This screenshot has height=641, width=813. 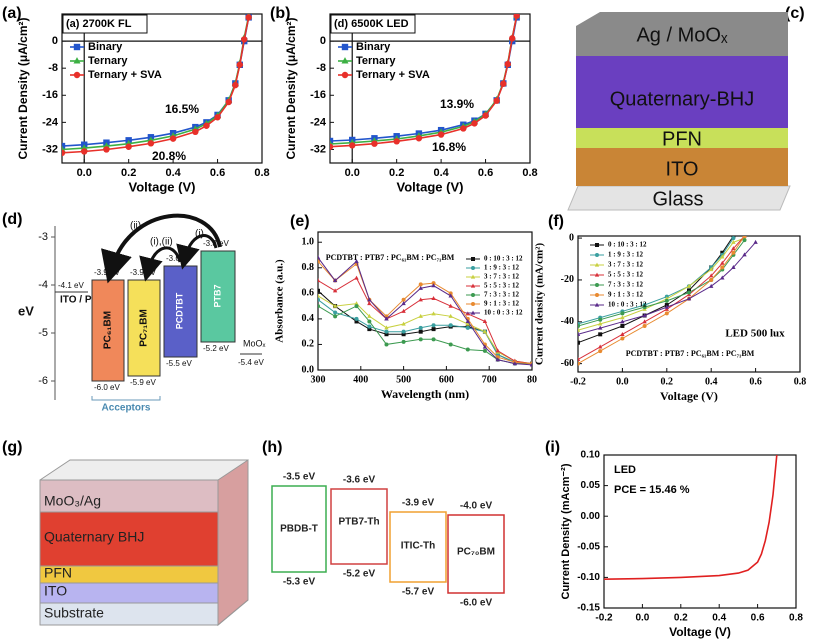 I want to click on x-tick-label: 600, so click(x=446, y=379).